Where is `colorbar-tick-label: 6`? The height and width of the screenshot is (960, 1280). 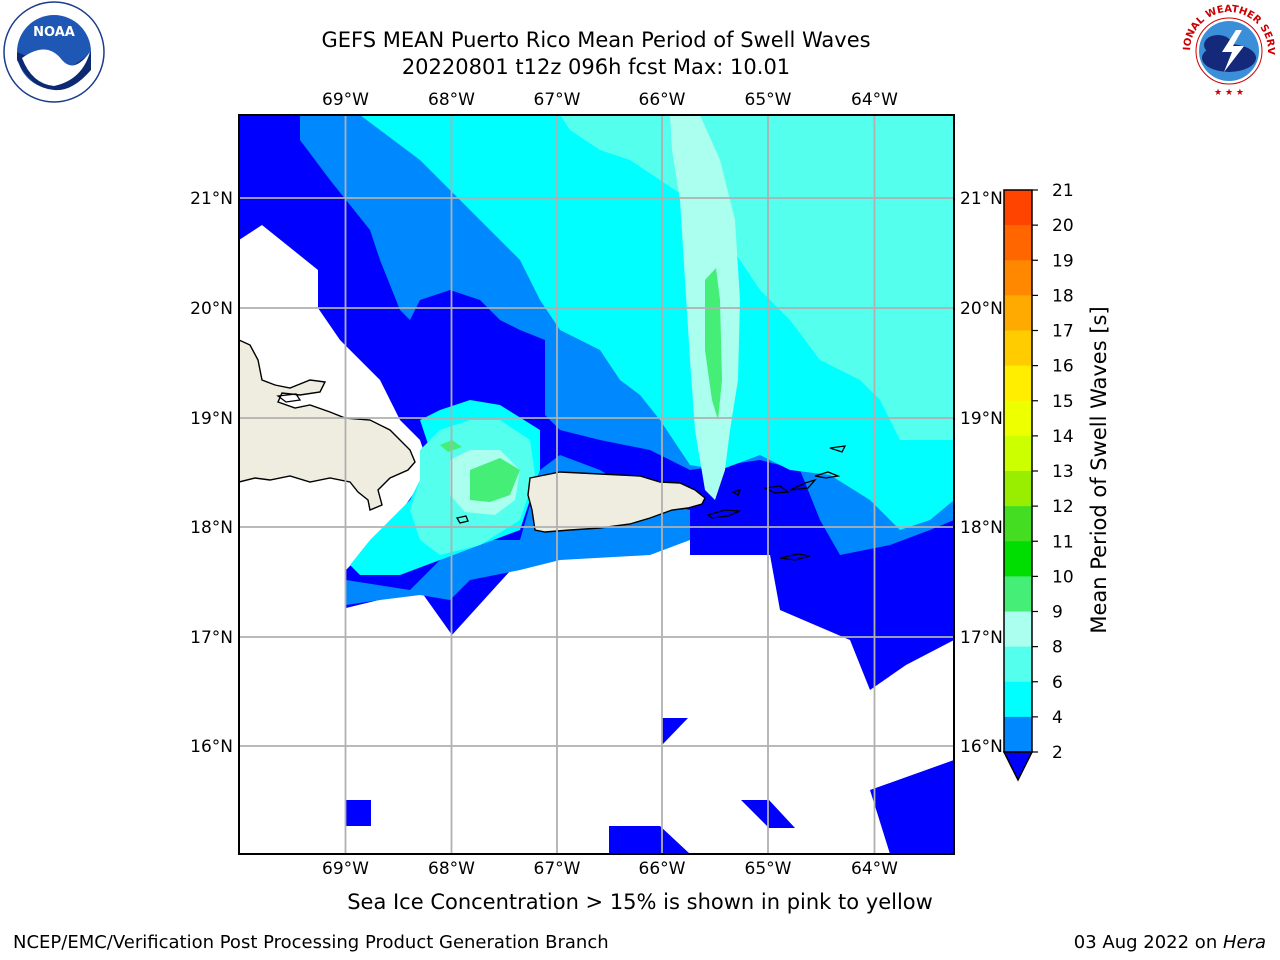
colorbar-tick-label: 6 is located at coordinates (1057, 683).